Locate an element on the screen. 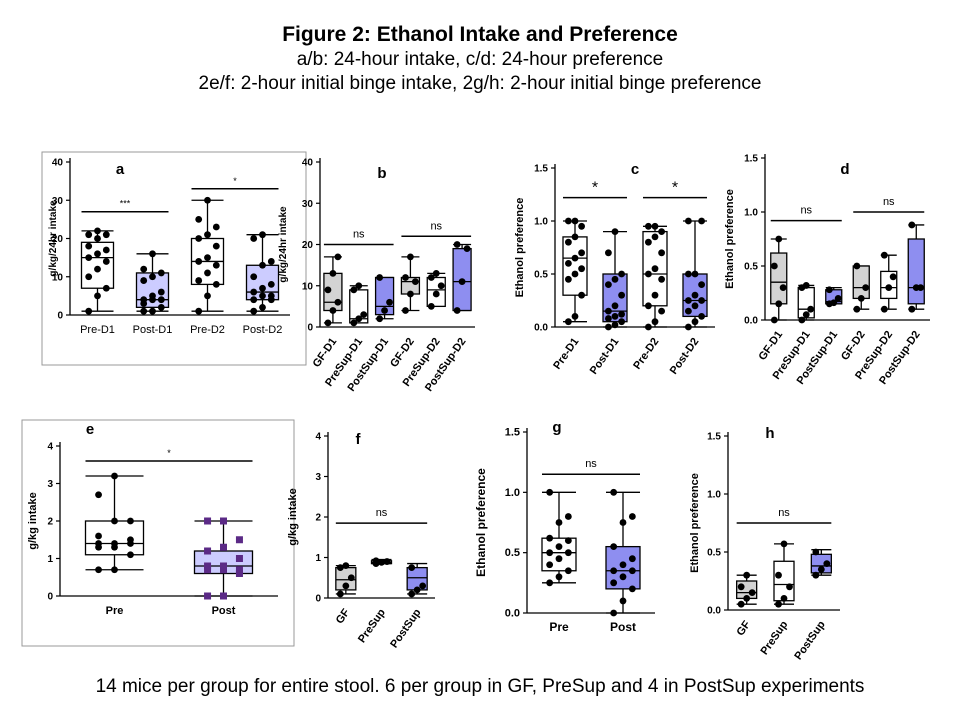 The image size is (960, 720). x-tick-label: PreSup is located at coordinates (372, 626).